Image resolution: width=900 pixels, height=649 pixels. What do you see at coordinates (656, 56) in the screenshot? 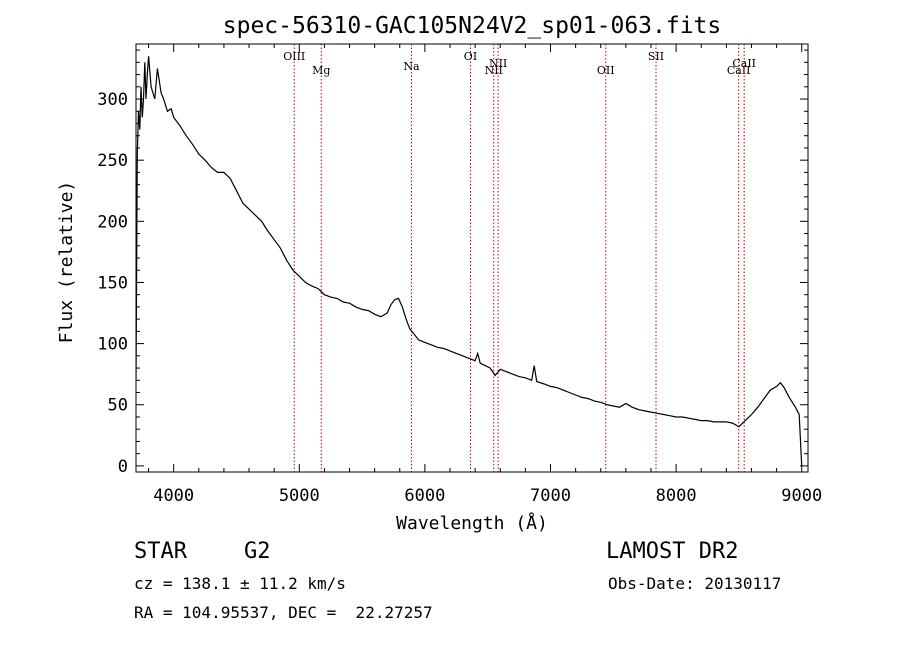
I see `line-label-7: SII` at bounding box center [656, 56].